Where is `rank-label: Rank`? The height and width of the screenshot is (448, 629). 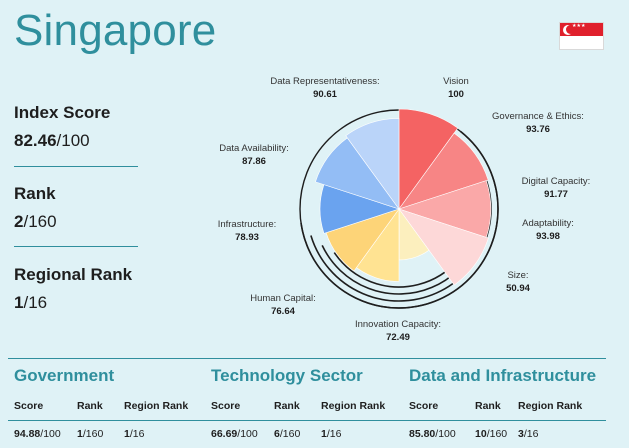
rank-label: Rank is located at coordinates (35, 193).